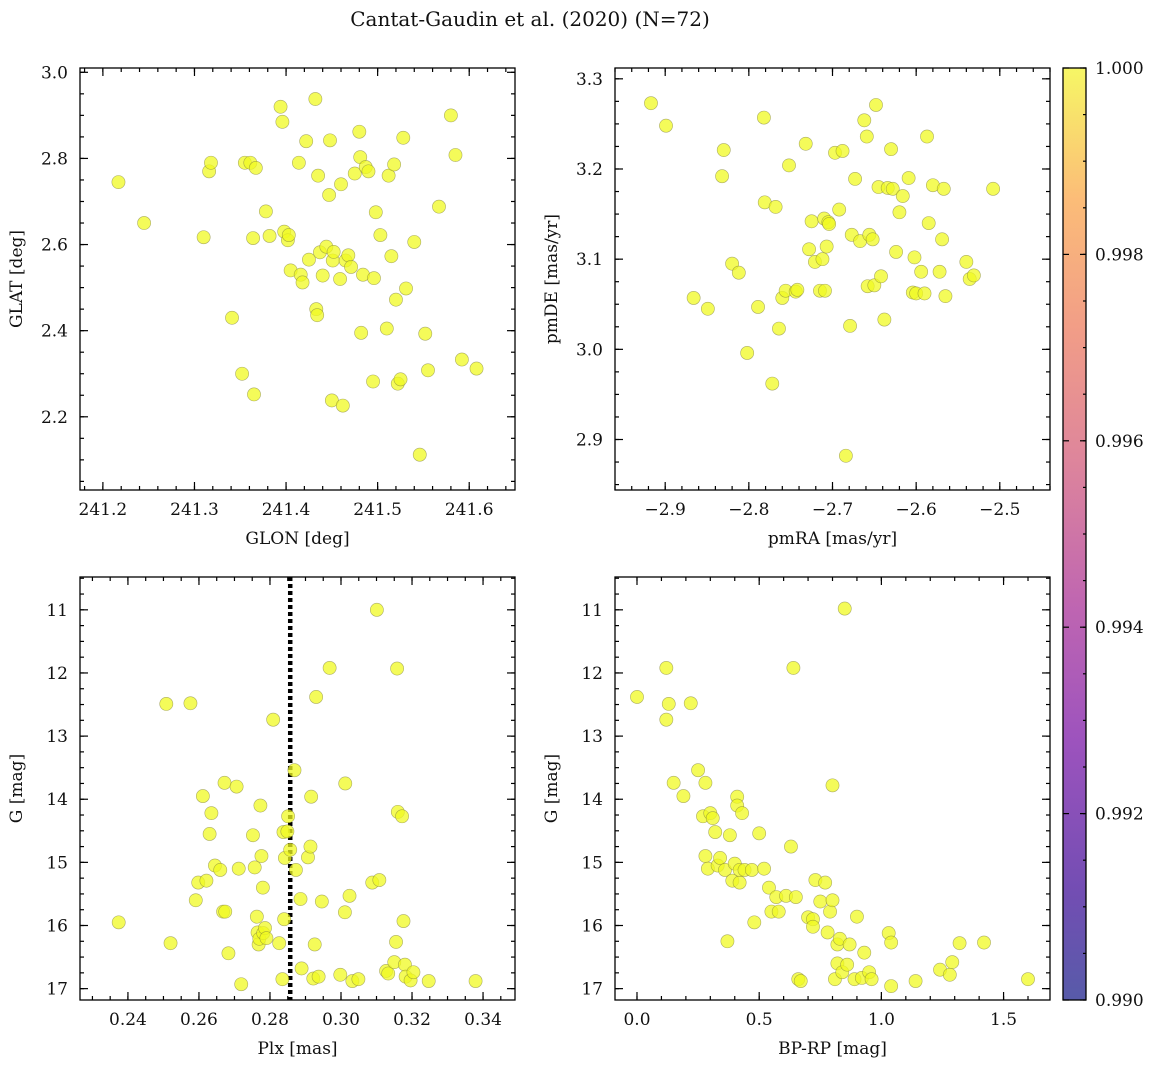 This screenshot has width=1161, height=1067. I want to click on x-tick-label: 0.28, so click(270, 1020).